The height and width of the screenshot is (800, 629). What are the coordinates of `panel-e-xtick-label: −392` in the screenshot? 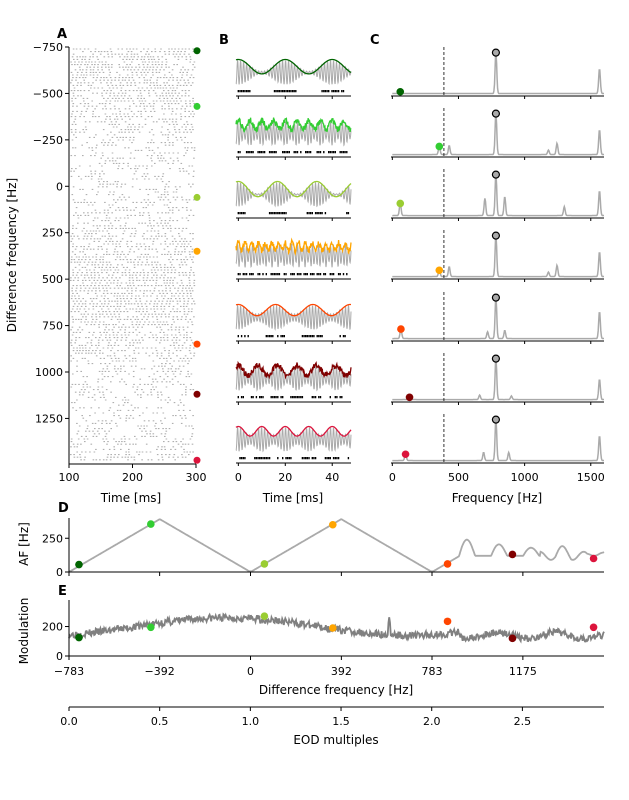 It's located at (160, 671).